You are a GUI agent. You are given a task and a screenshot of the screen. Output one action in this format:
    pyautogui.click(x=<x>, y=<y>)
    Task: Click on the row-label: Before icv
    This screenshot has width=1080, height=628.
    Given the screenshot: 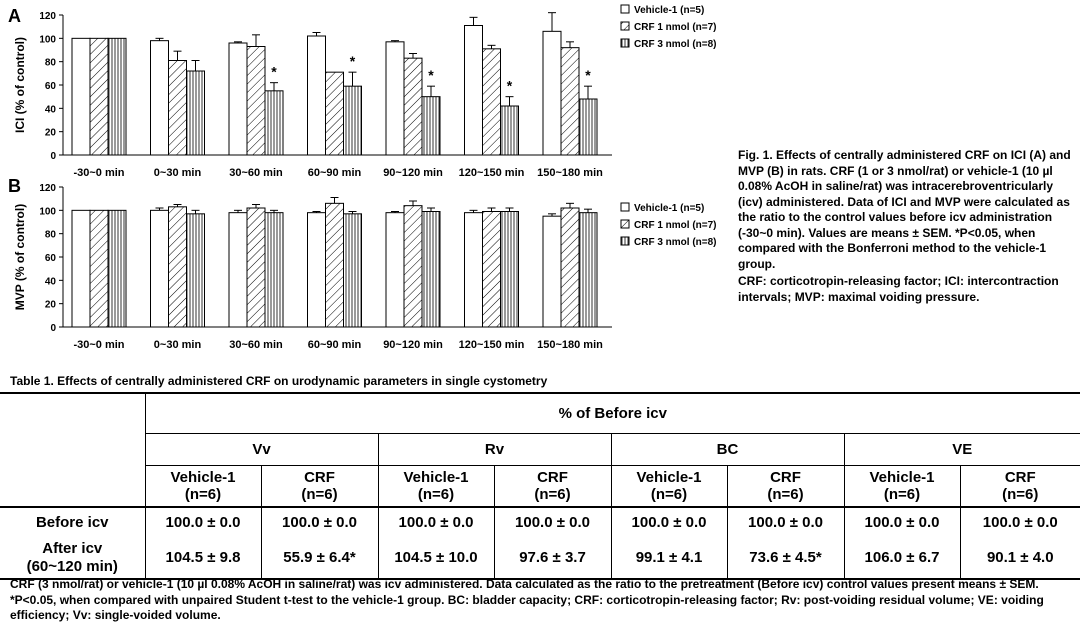 What is the action you would take?
    pyautogui.click(x=72, y=522)
    